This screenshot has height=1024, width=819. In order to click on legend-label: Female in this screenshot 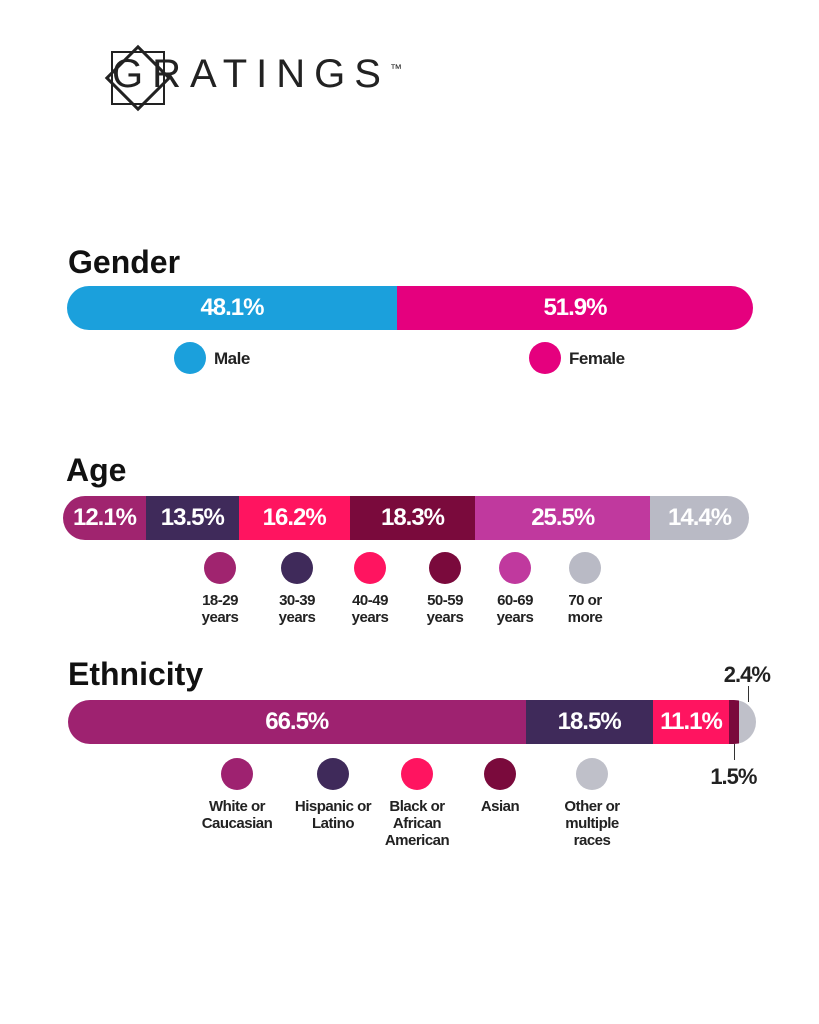, I will do `click(597, 358)`.